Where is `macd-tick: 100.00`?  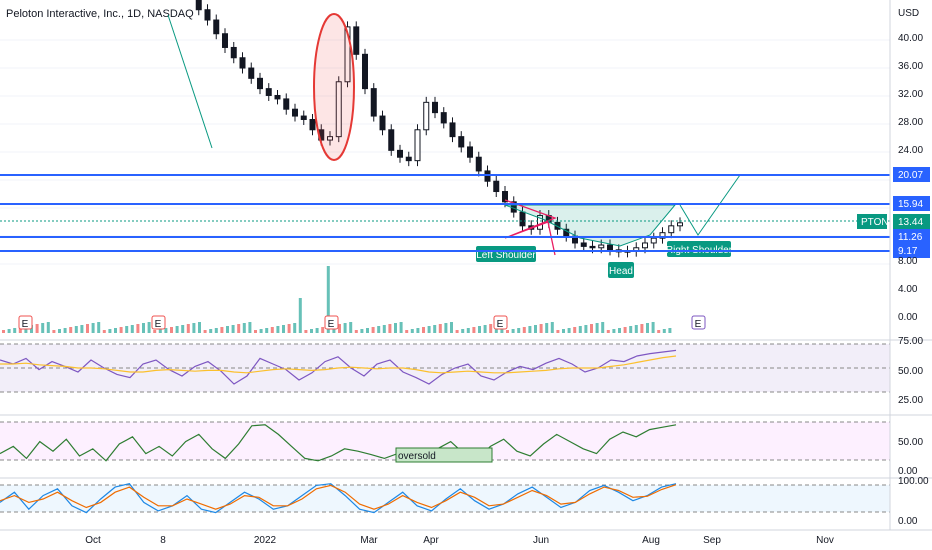 macd-tick: 100.00 is located at coordinates (913, 481).